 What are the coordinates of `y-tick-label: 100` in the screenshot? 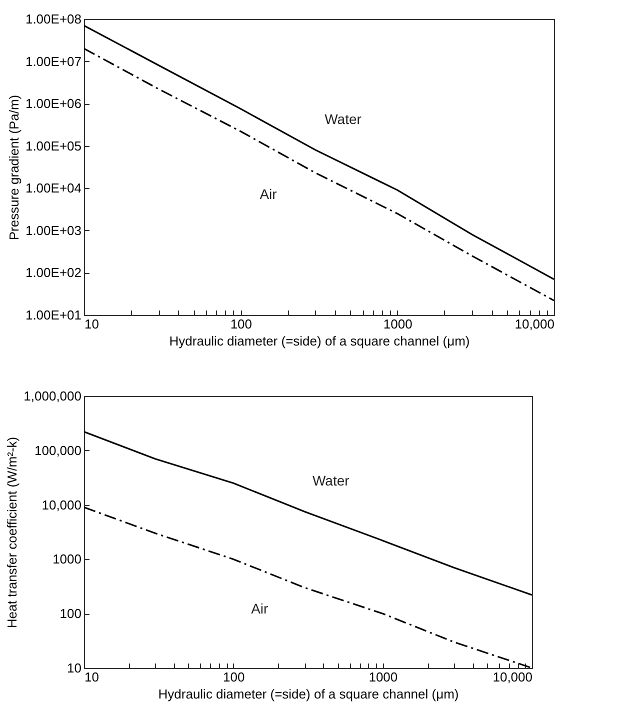 It's located at (71, 614).